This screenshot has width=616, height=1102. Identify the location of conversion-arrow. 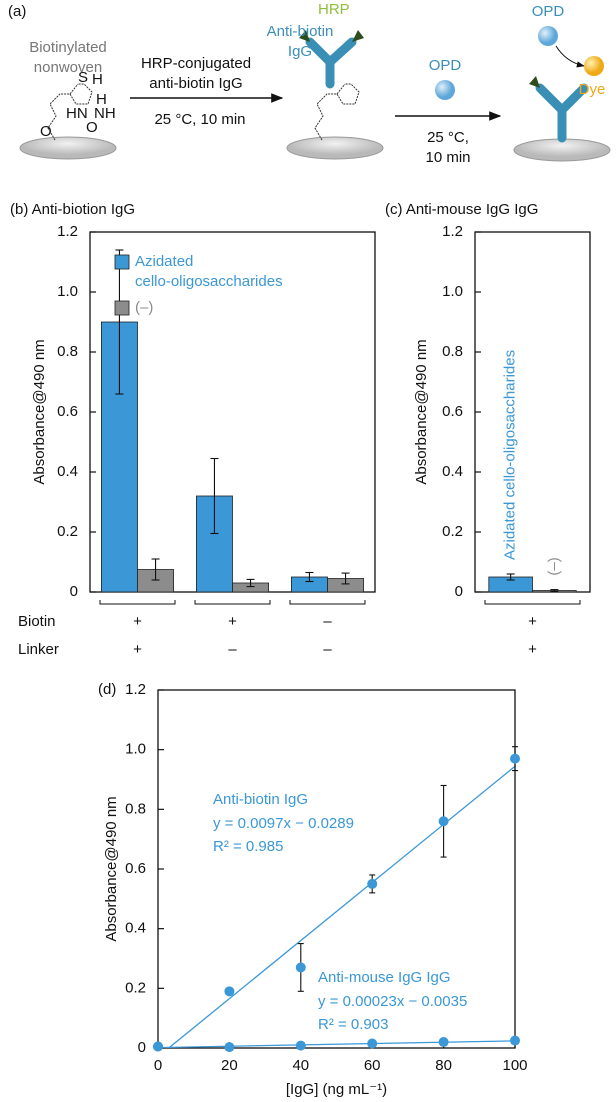
(570, 56).